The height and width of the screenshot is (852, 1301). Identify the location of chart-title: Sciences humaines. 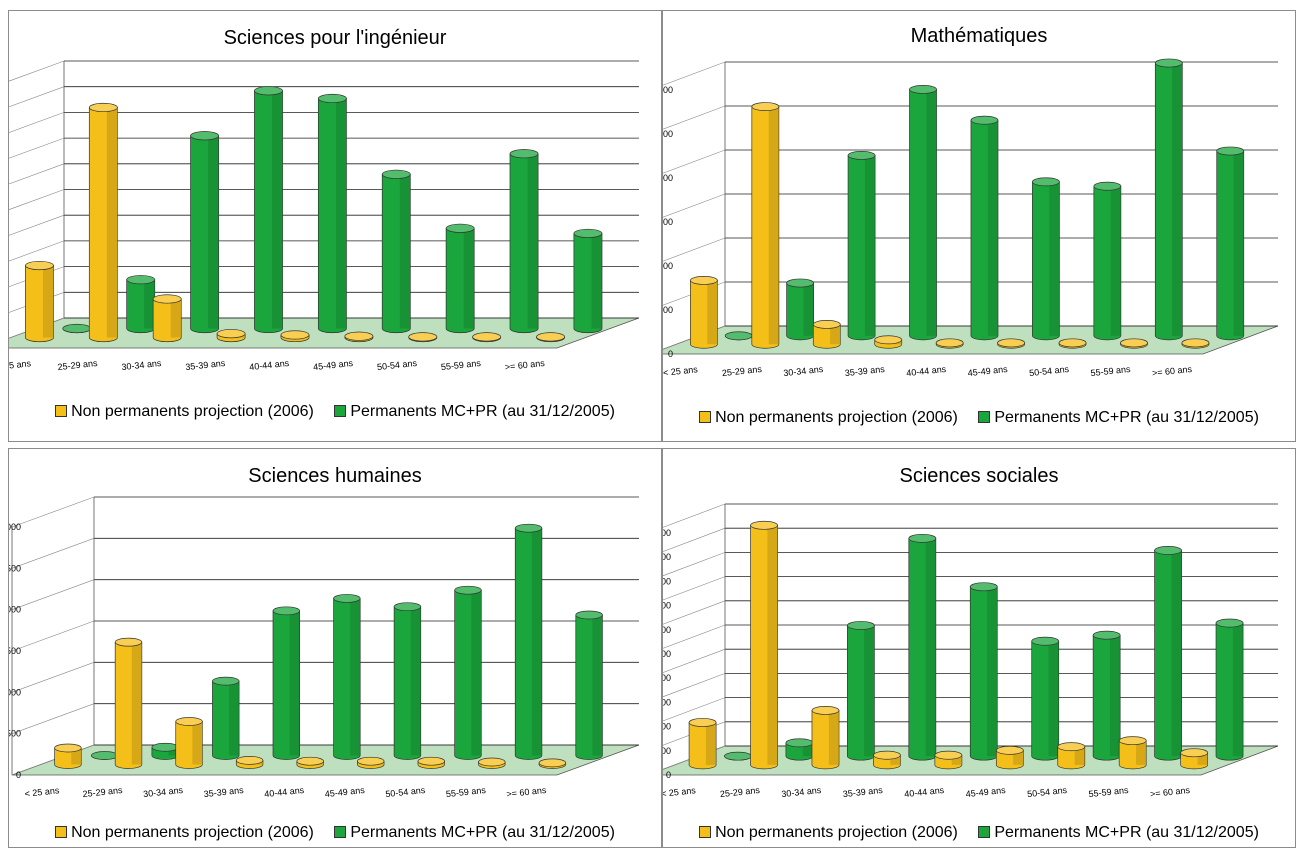
(335, 476).